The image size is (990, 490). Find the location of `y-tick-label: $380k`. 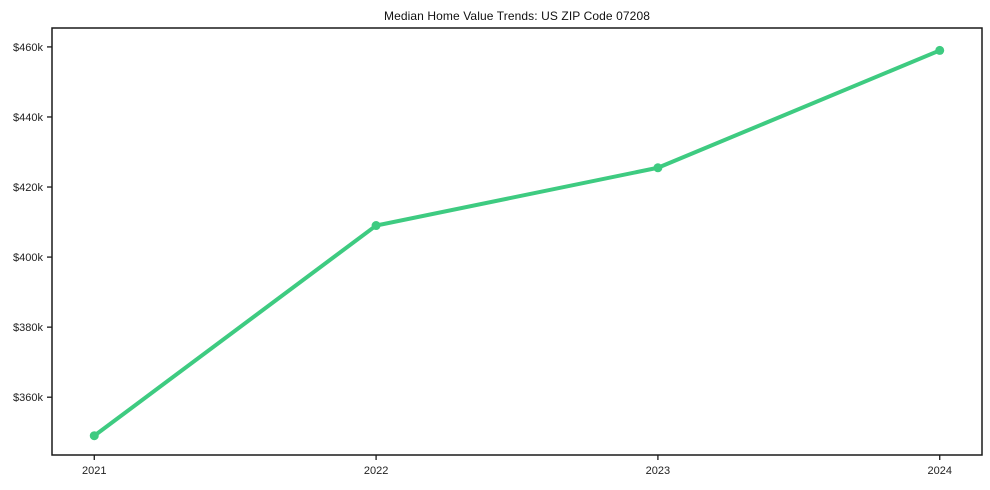

y-tick-label: $380k is located at coordinates (28, 328).